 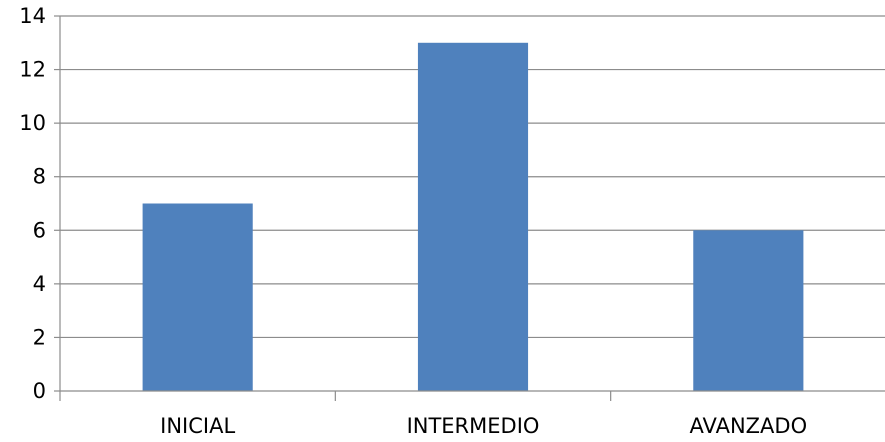 I want to click on x-category-label-inicial: INICIAL, so click(x=197, y=426).